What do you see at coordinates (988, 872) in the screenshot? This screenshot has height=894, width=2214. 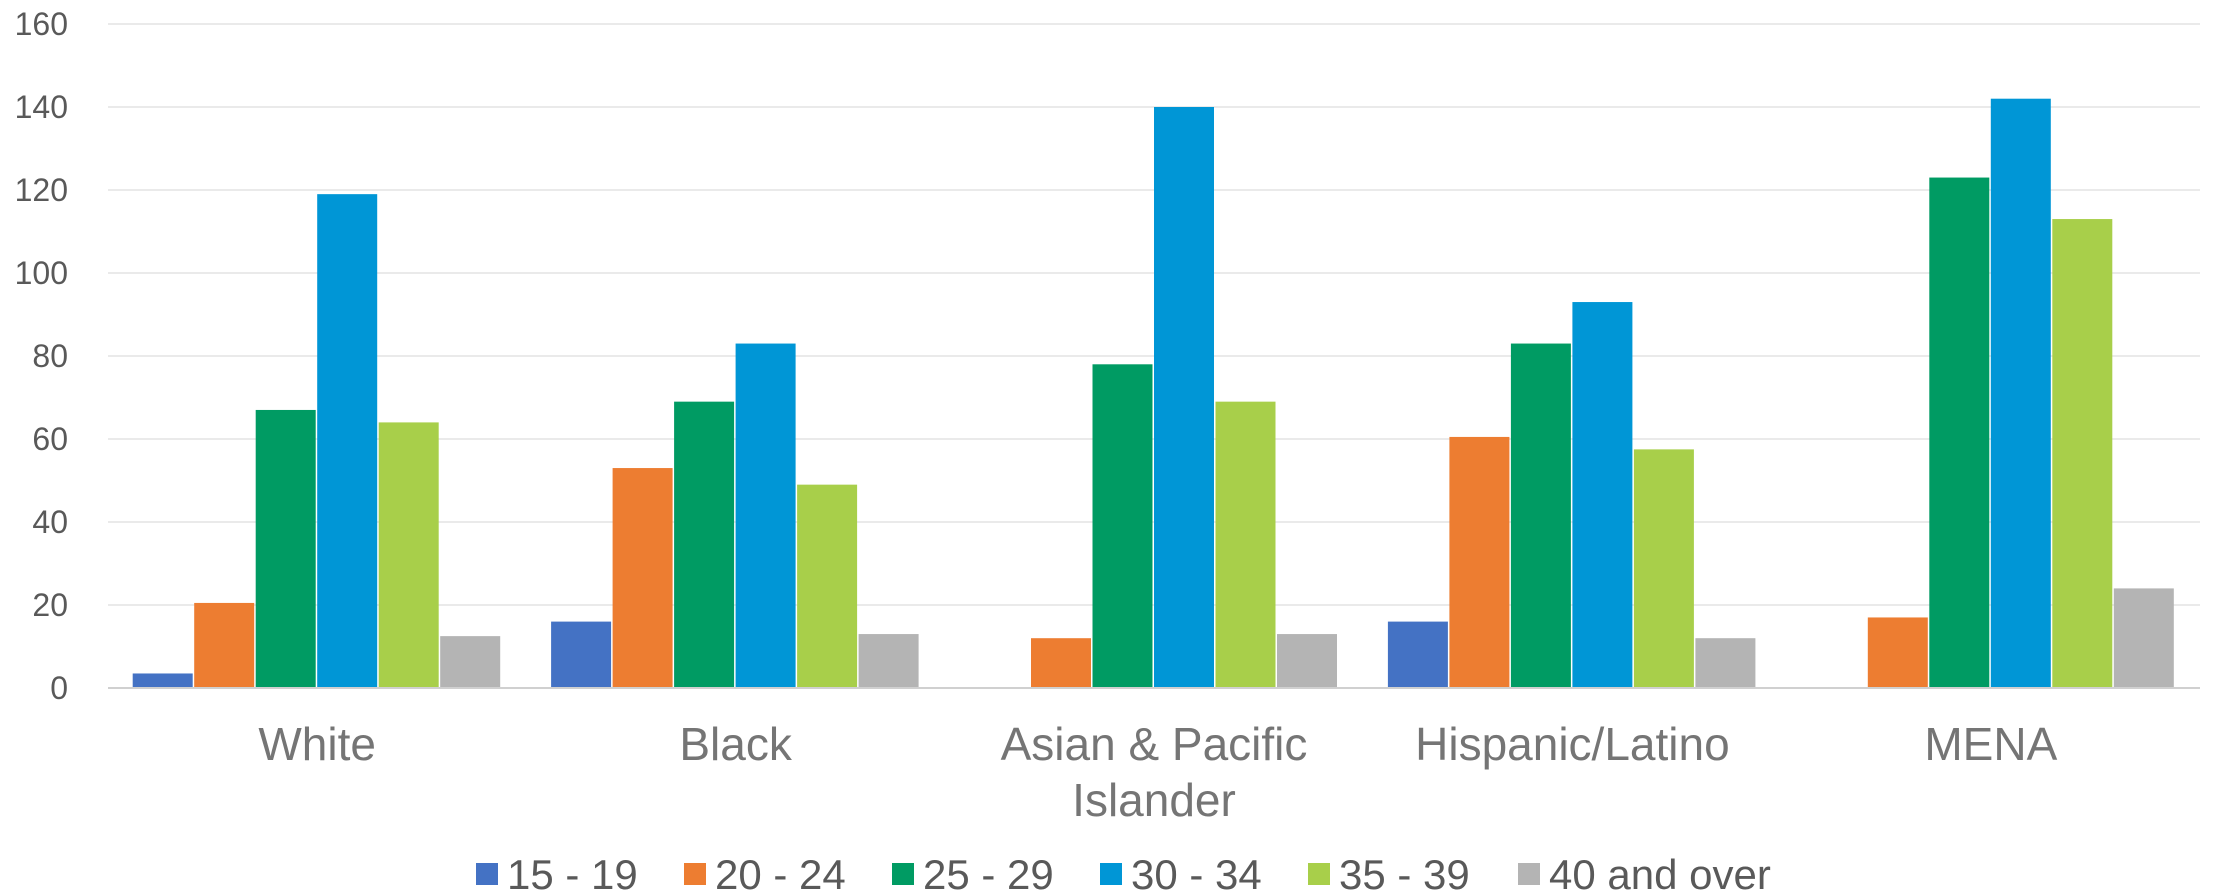 I see `legend-label: 25 - 29` at bounding box center [988, 872].